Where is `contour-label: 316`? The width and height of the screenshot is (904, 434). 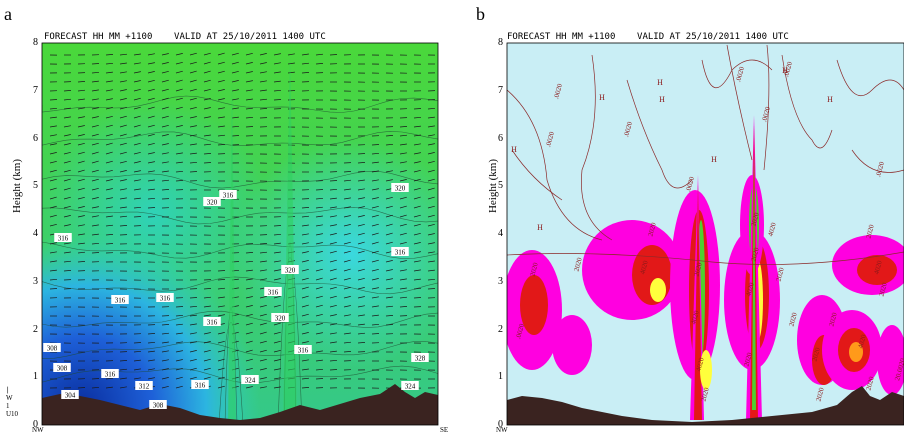
contour-label: 316 is located at coordinates (273, 293).